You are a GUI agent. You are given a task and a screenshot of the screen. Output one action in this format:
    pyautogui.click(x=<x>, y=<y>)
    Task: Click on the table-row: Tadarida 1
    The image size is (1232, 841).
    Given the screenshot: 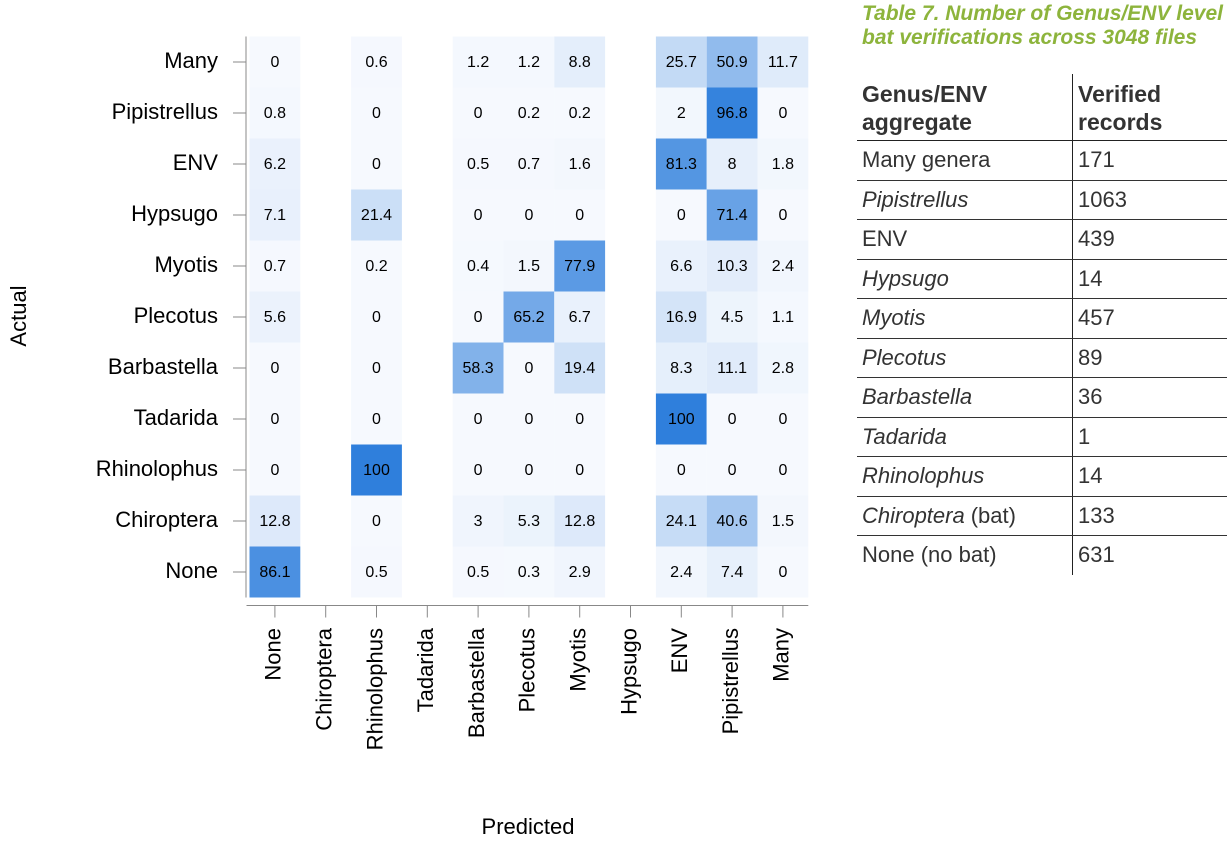 What is the action you would take?
    pyautogui.click(x=1042, y=437)
    